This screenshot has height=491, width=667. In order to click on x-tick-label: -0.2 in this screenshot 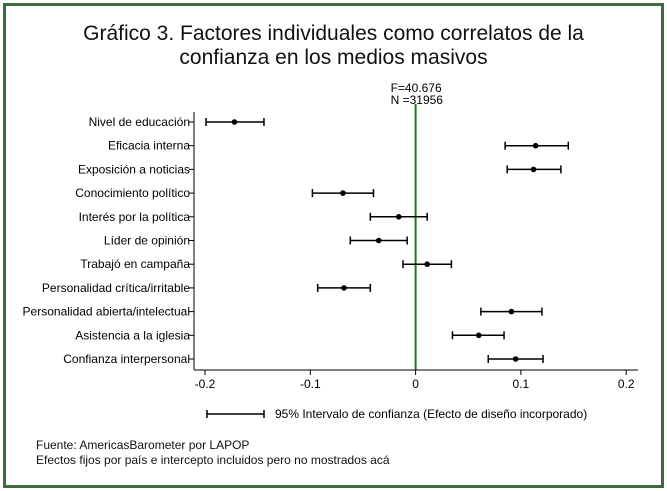, I will do `click(205, 384)`.